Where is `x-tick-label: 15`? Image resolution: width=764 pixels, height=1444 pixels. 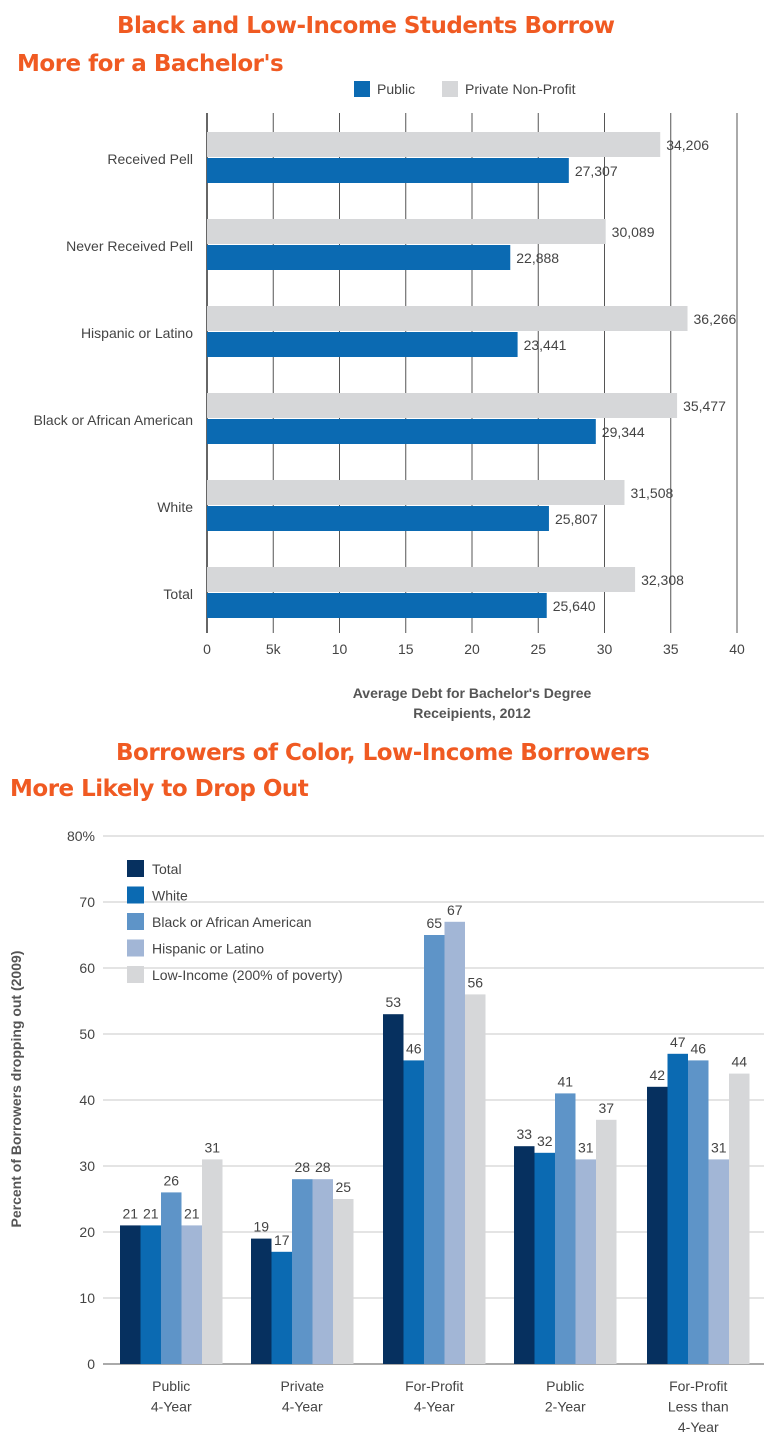 x-tick-label: 15 is located at coordinates (406, 649).